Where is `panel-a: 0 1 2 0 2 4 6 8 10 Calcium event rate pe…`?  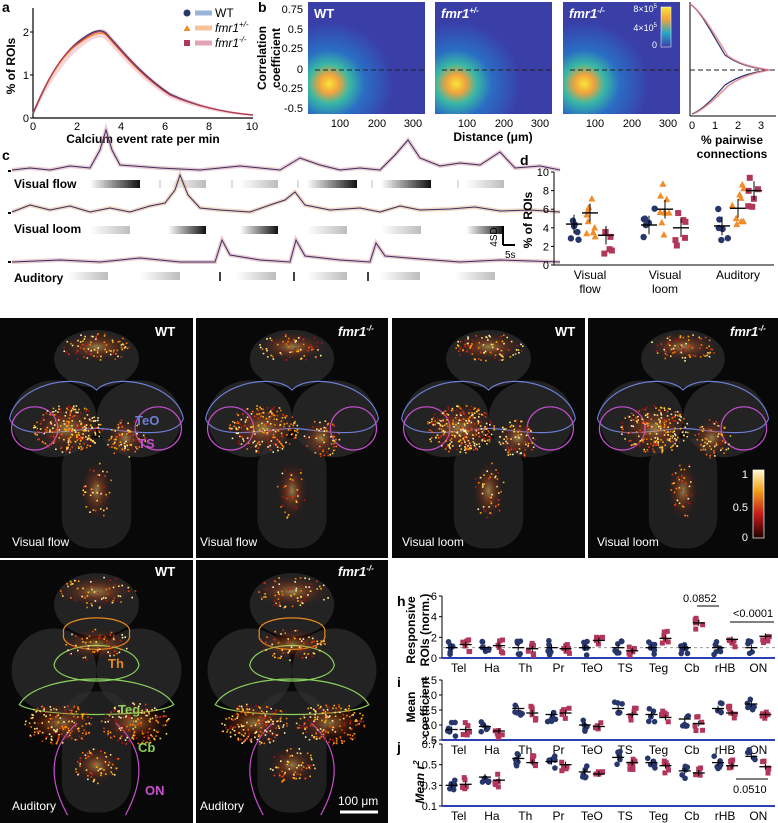
panel-a: 0 1 2 0 2 4 6 8 10 Calcium event rate pe… is located at coordinates (131, 76).